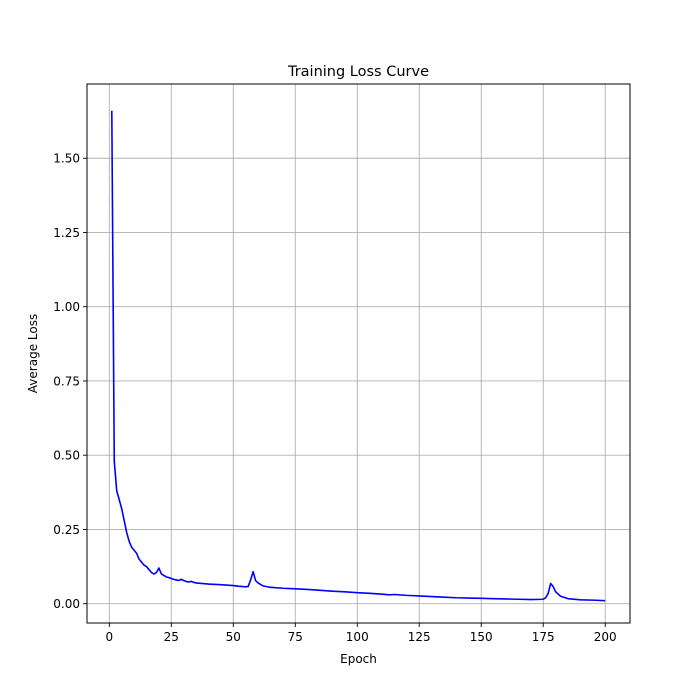  I want to click on x-axis-ticks: 0 25 50 75 100 125 150 175 200, so click(361, 633).